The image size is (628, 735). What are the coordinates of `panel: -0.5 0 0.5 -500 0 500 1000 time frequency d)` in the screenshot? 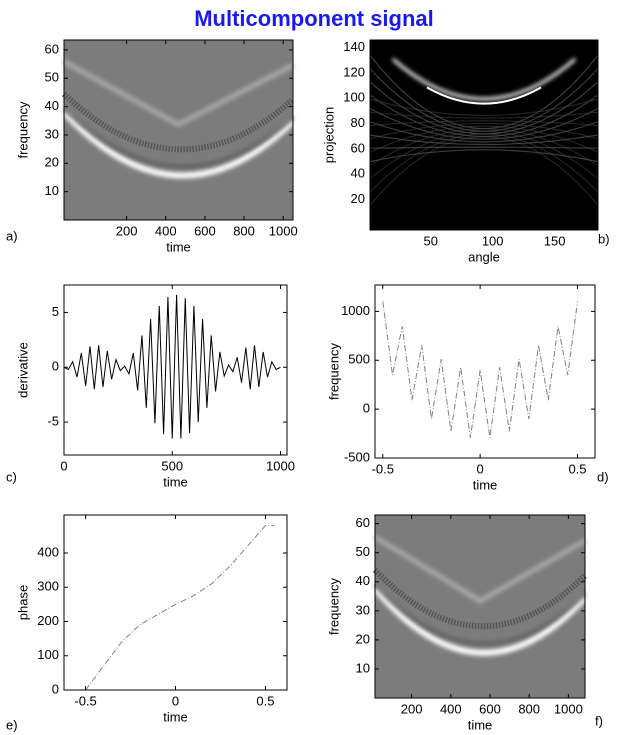 It's located at (467, 388).